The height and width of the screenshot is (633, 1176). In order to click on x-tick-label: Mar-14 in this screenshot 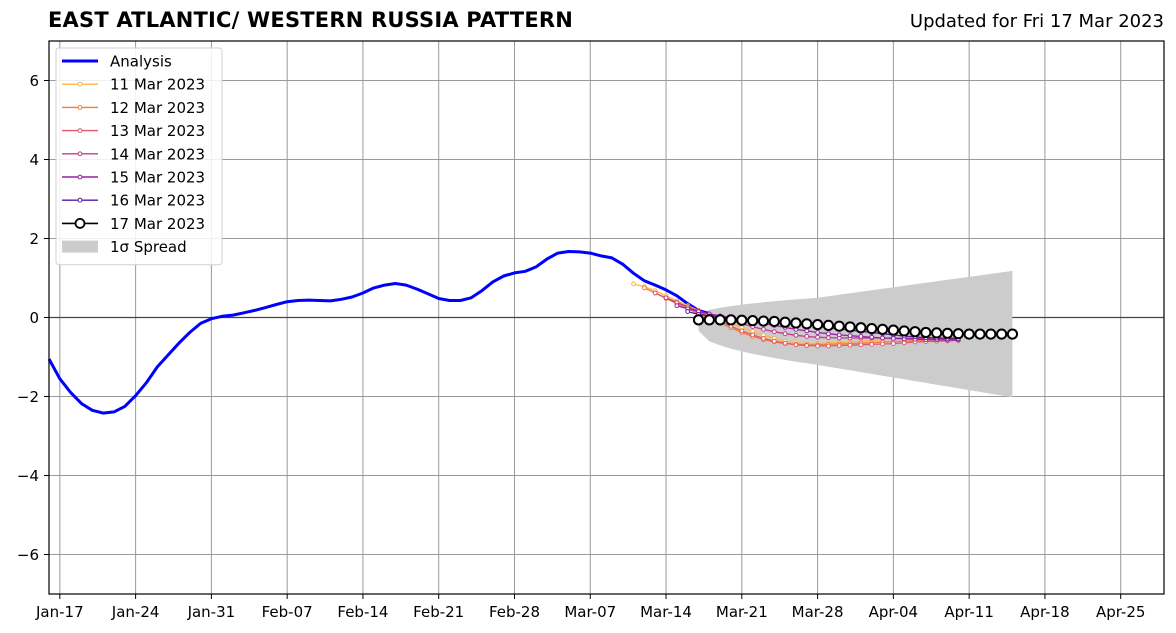, I will do `click(666, 612)`.